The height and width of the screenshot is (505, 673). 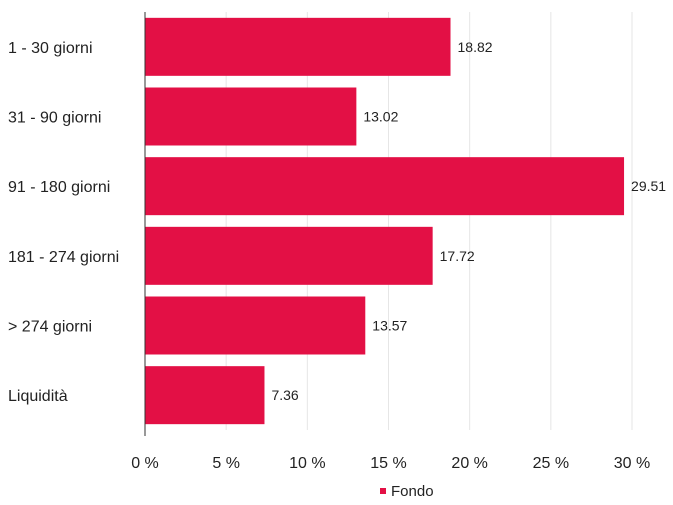 I want to click on x-axis-ticks: 0 % 5 % 10 % 15 % 20 % 25 % 30 %, so click(x=390, y=463).